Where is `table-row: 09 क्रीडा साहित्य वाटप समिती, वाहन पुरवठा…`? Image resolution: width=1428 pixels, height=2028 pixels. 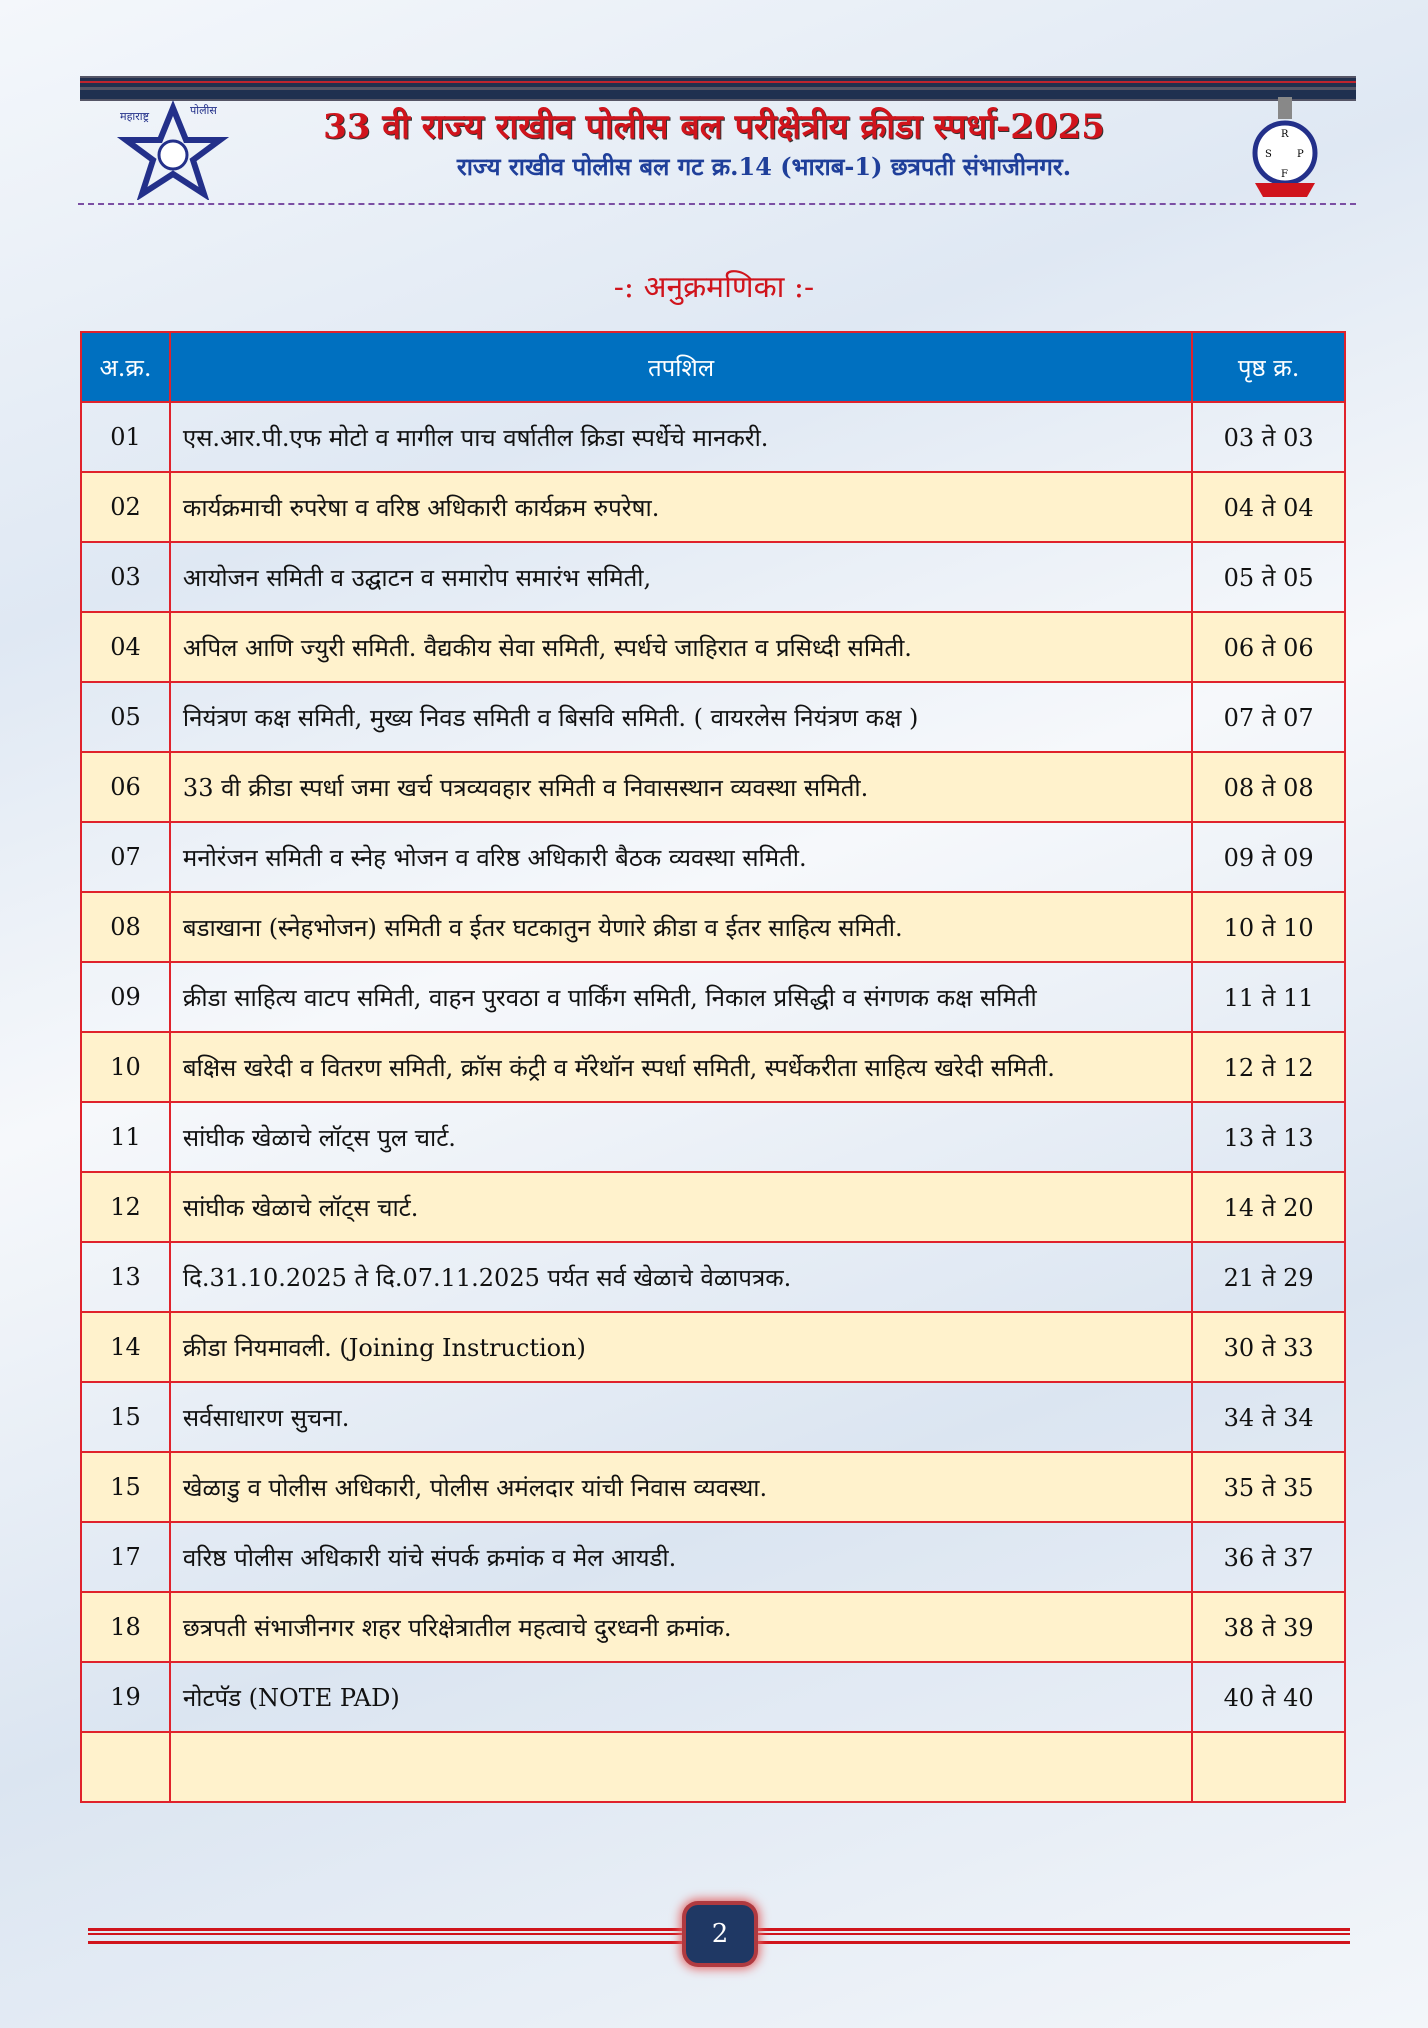
table-row: 09 क्रीडा साहित्य वाटप समिती, वाहन पुरवठा… is located at coordinates (713, 997).